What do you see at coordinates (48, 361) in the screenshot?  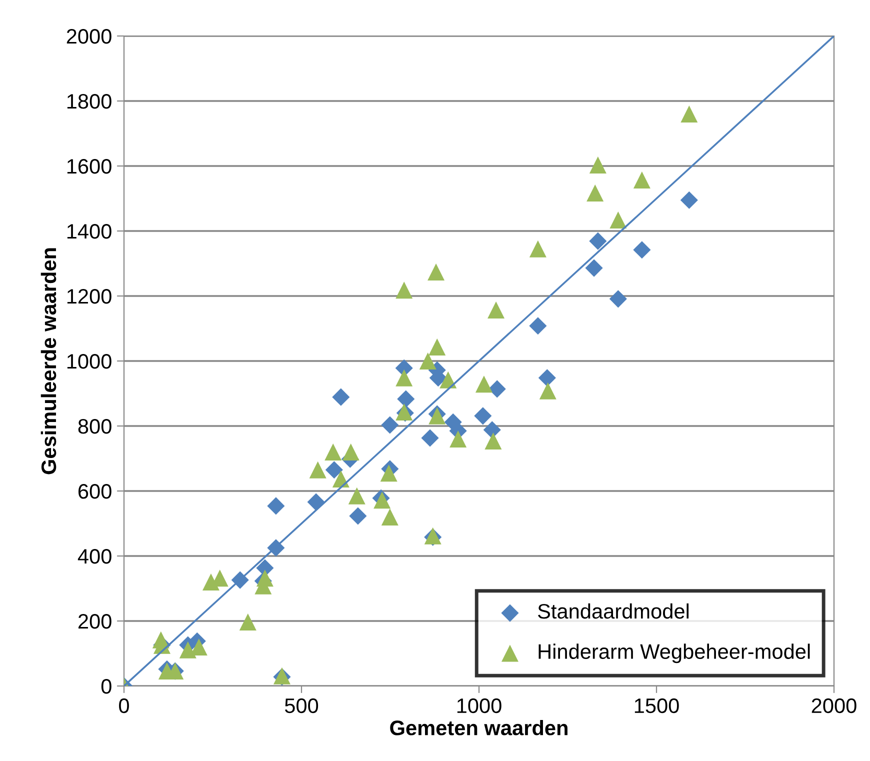 I see `y-axis-title: Gesimuleerde waarden` at bounding box center [48, 361].